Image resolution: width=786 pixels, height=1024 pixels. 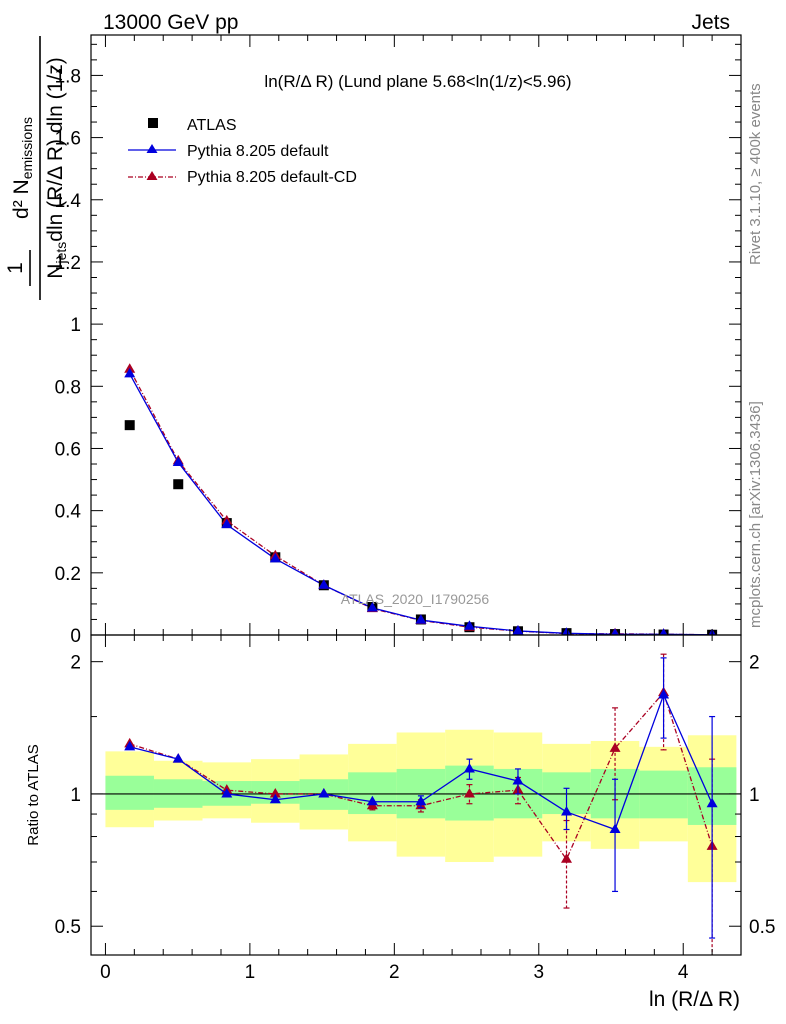 What do you see at coordinates (417, 81) in the screenshot?
I see `plot-title: ln(R/Δ R) (Lund plane 5.68<ln(1/z)<5.96)` at bounding box center [417, 81].